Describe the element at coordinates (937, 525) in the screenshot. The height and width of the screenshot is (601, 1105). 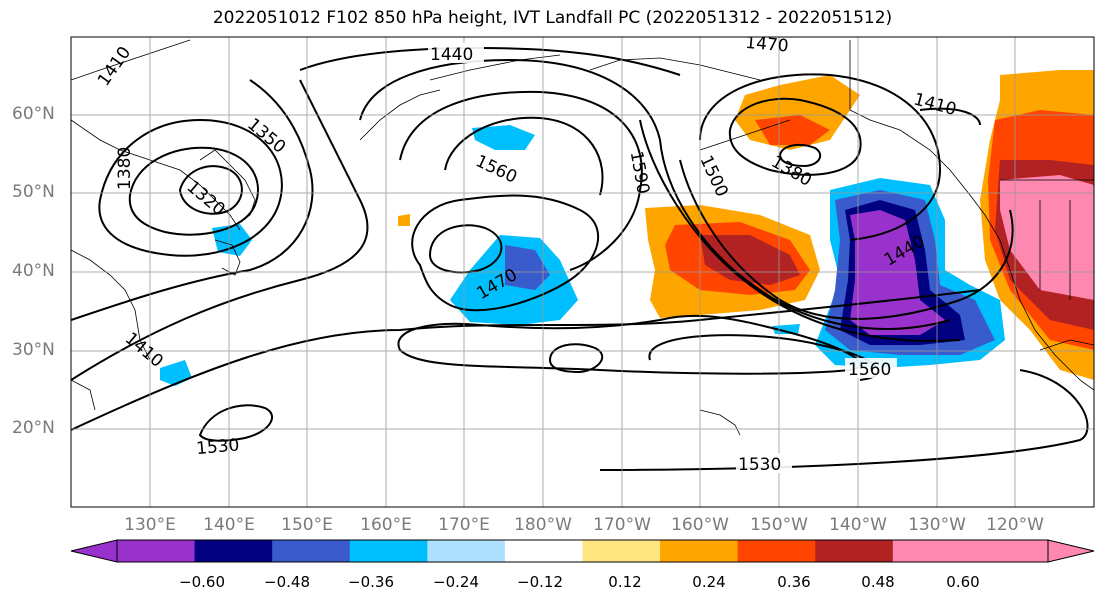
I see `lon-label: 130°W` at that location.